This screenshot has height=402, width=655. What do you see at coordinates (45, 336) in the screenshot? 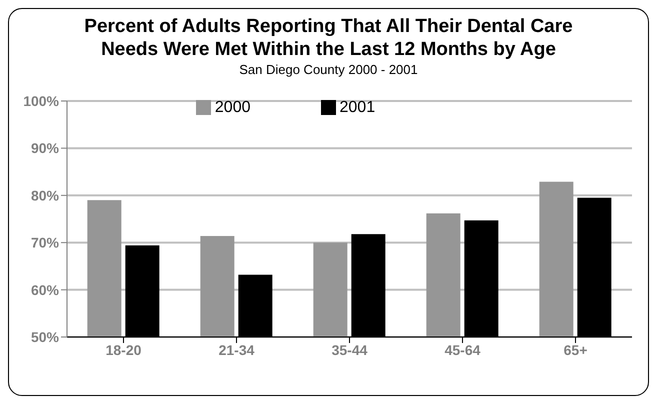
I see `y-tick-label: 50%` at bounding box center [45, 336].